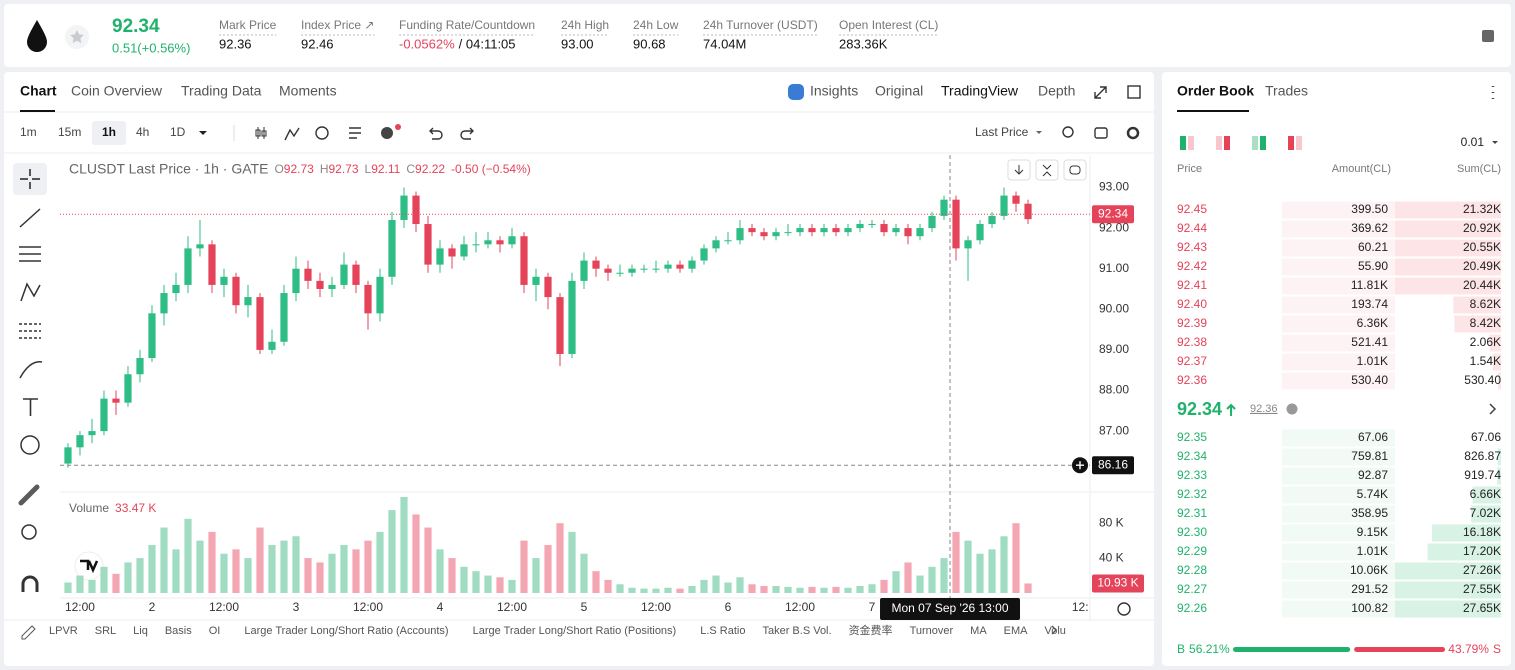 Image resolution: width=1515 pixels, height=670 pixels. I want to click on magnet-tool, so click(30, 583).